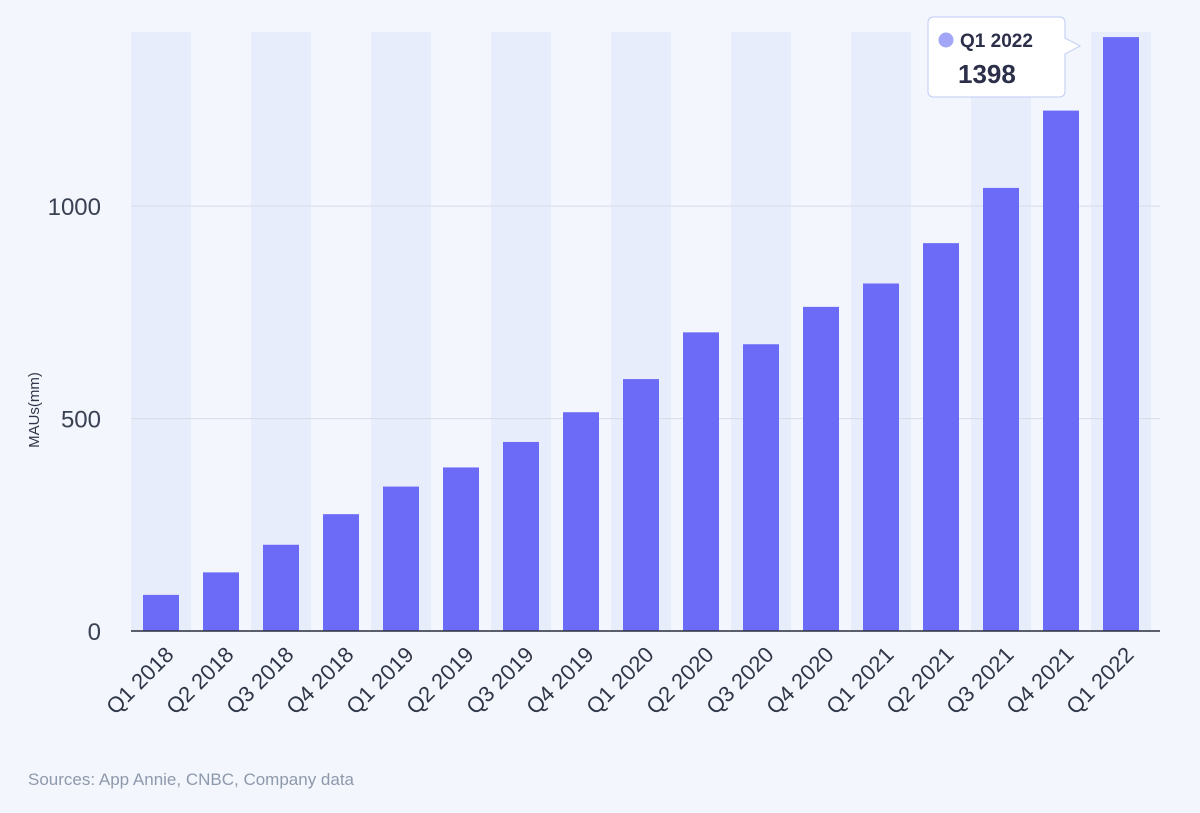  What do you see at coordinates (74, 207) in the screenshot?
I see `y-tick-label: 1000` at bounding box center [74, 207].